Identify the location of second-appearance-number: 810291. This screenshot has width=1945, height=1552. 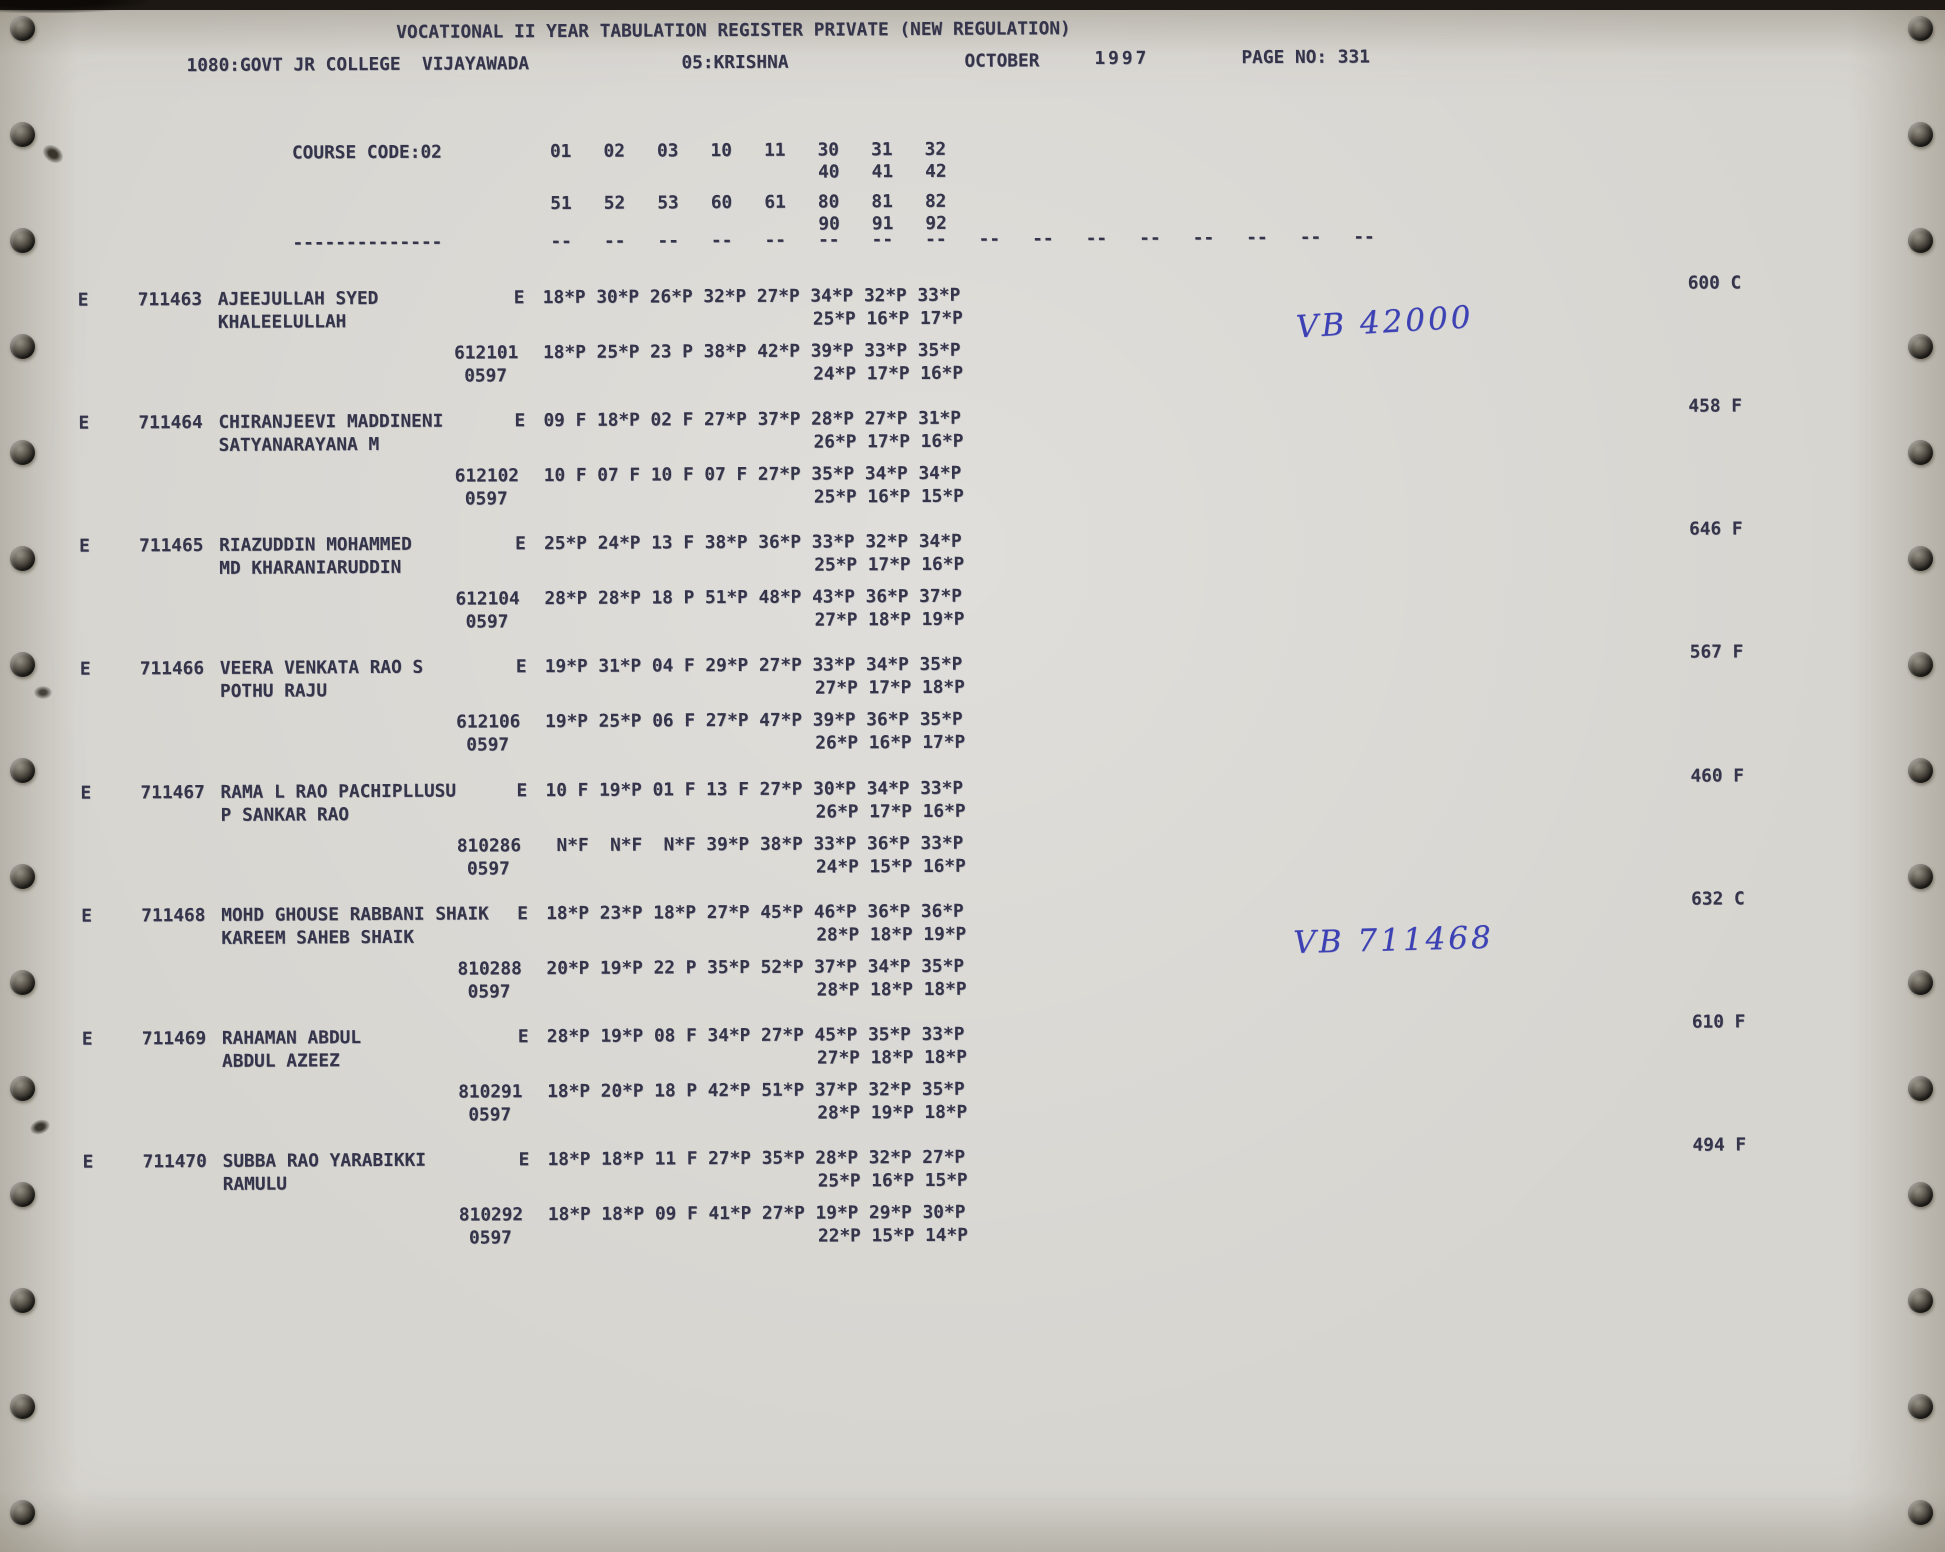
(490, 1092).